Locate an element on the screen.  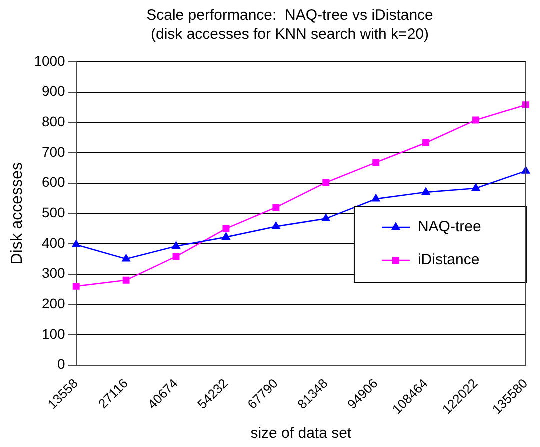
y-tick-label: 1000 is located at coordinates (50, 60).